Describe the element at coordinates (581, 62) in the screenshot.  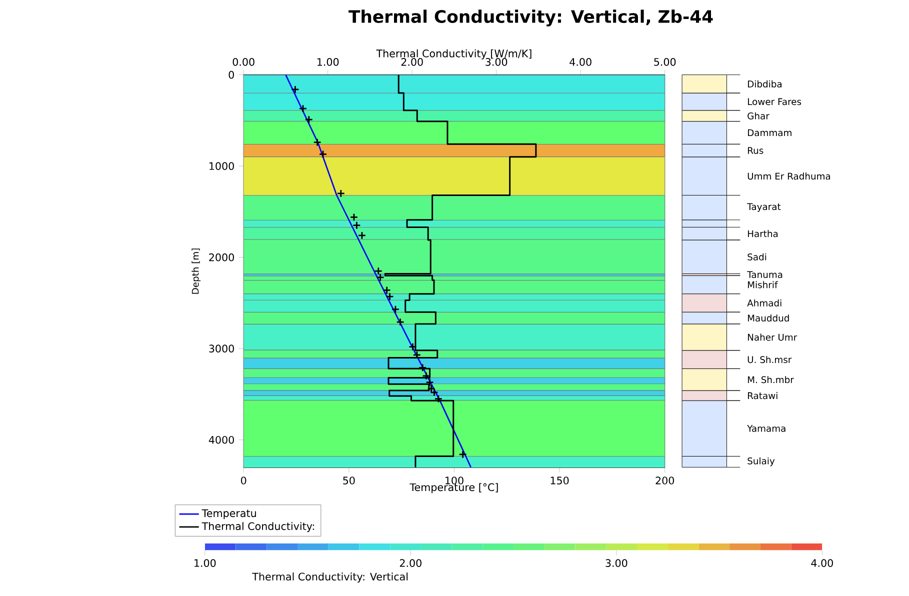
I see `x2-tick-label: 4.00` at that location.